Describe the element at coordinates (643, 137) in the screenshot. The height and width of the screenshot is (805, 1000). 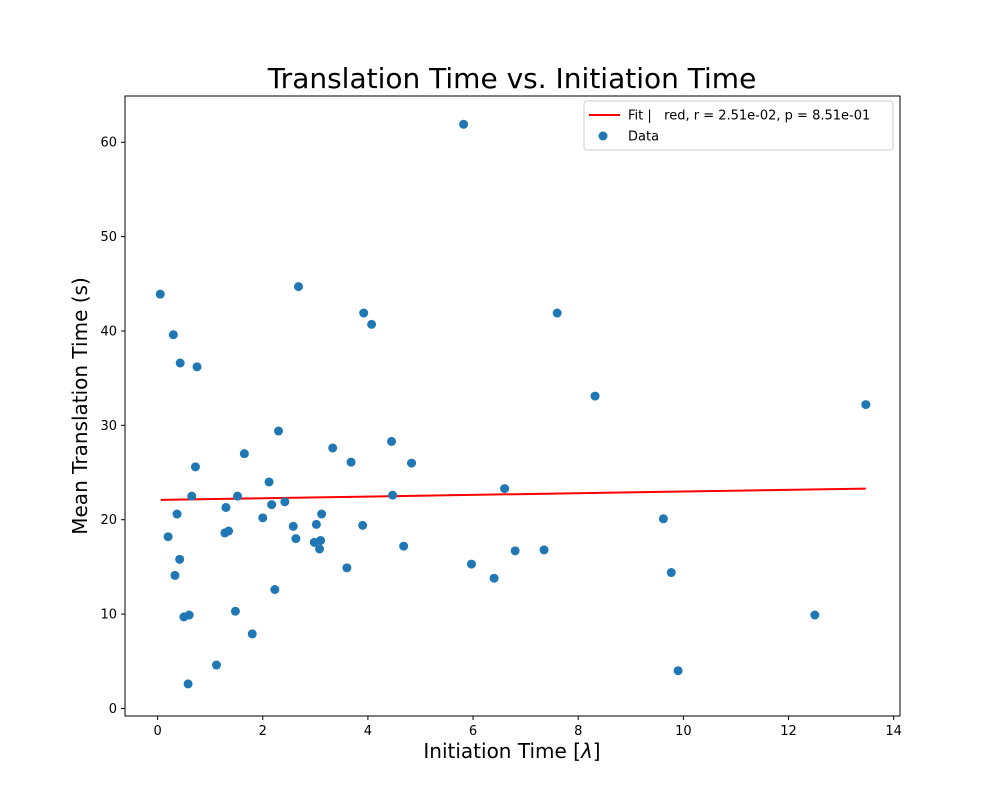
I see `legend-data-label: Data` at that location.